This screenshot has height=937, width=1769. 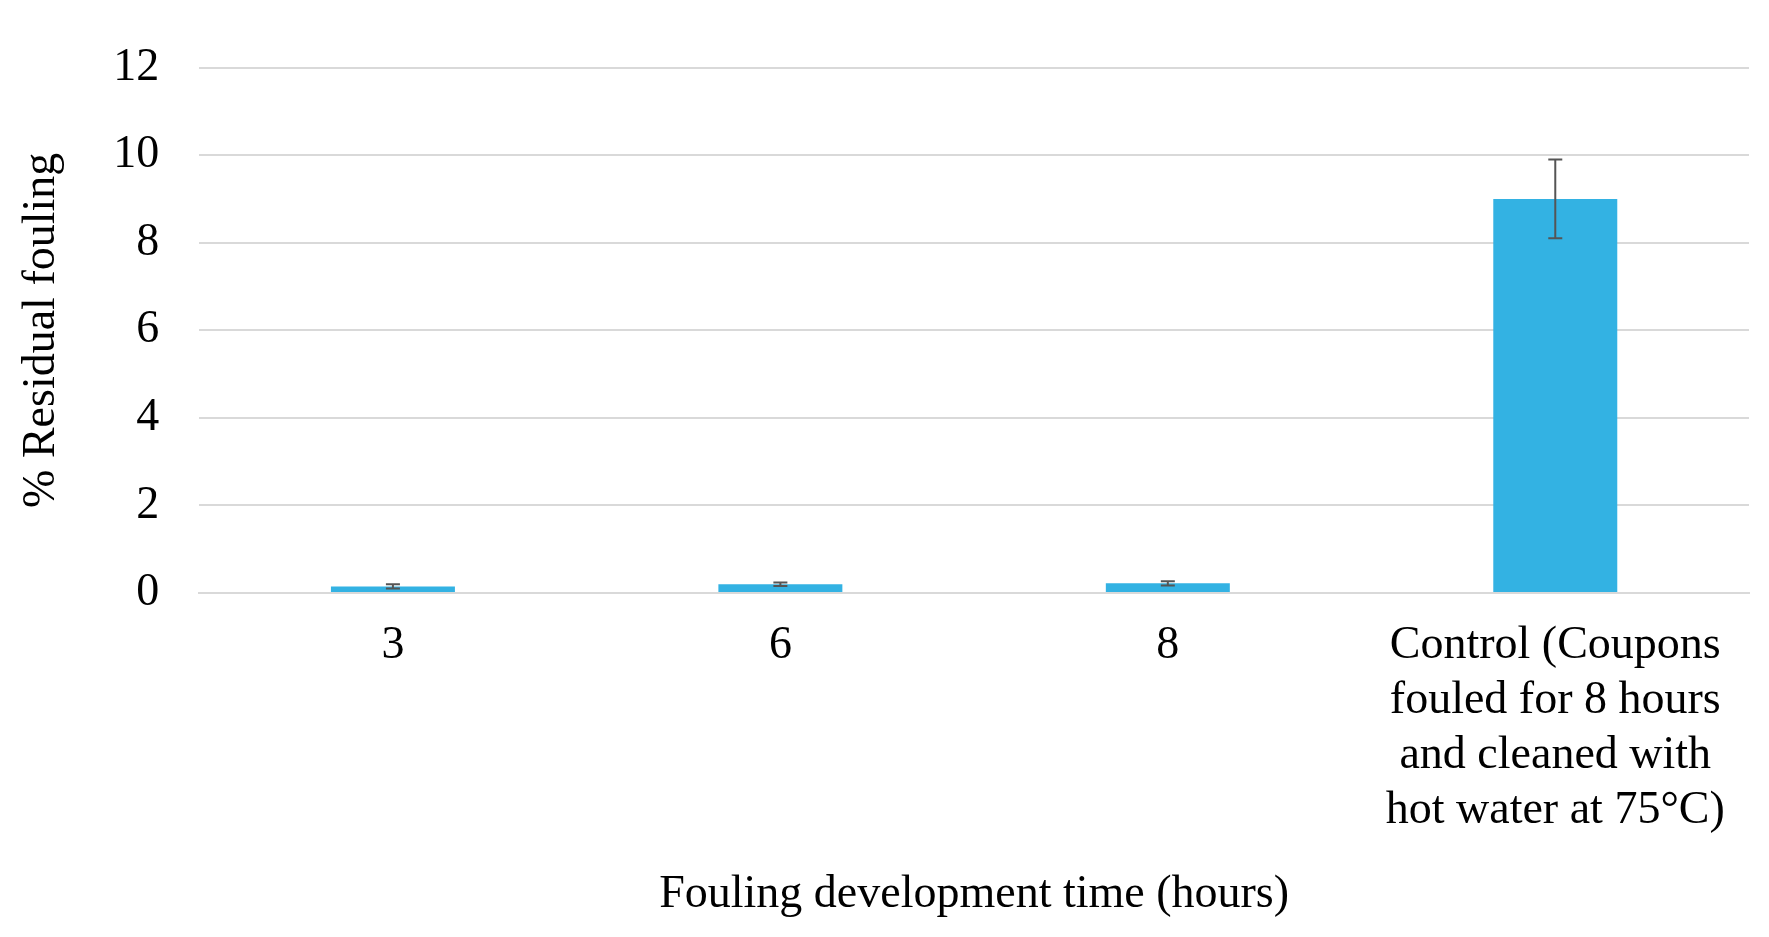 I want to click on y-tick-label: 8, so click(x=148, y=239).